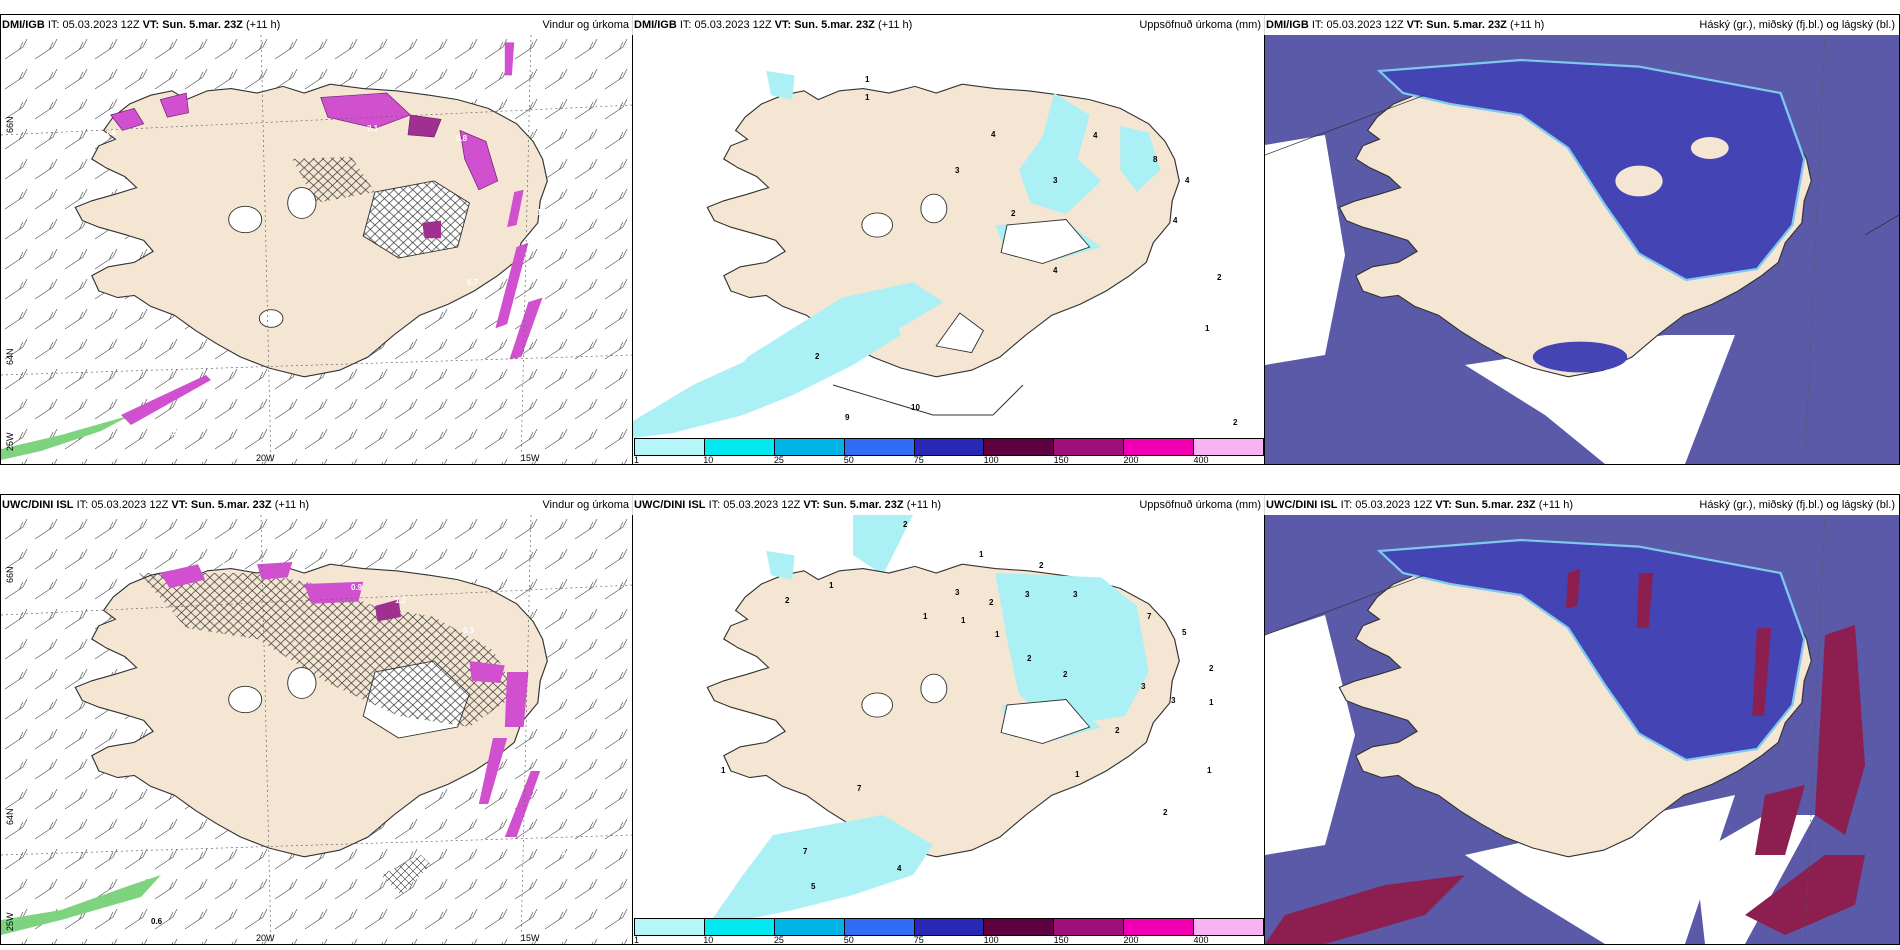 This screenshot has height=950, width=1900. What do you see at coordinates (1061, 460) in the screenshot?
I see `colorbar-tick: 150` at bounding box center [1061, 460].